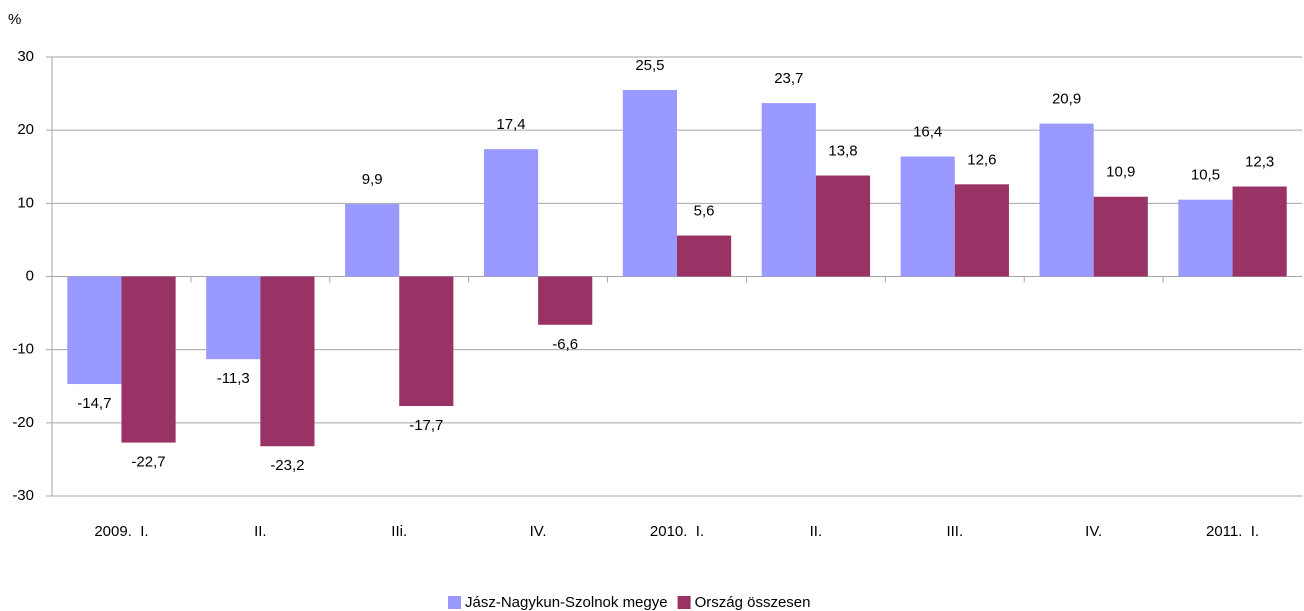 Image resolution: width=1304 pixels, height=611 pixels. Describe the element at coordinates (565, 344) in the screenshot. I see `value-label: -6,6` at that location.